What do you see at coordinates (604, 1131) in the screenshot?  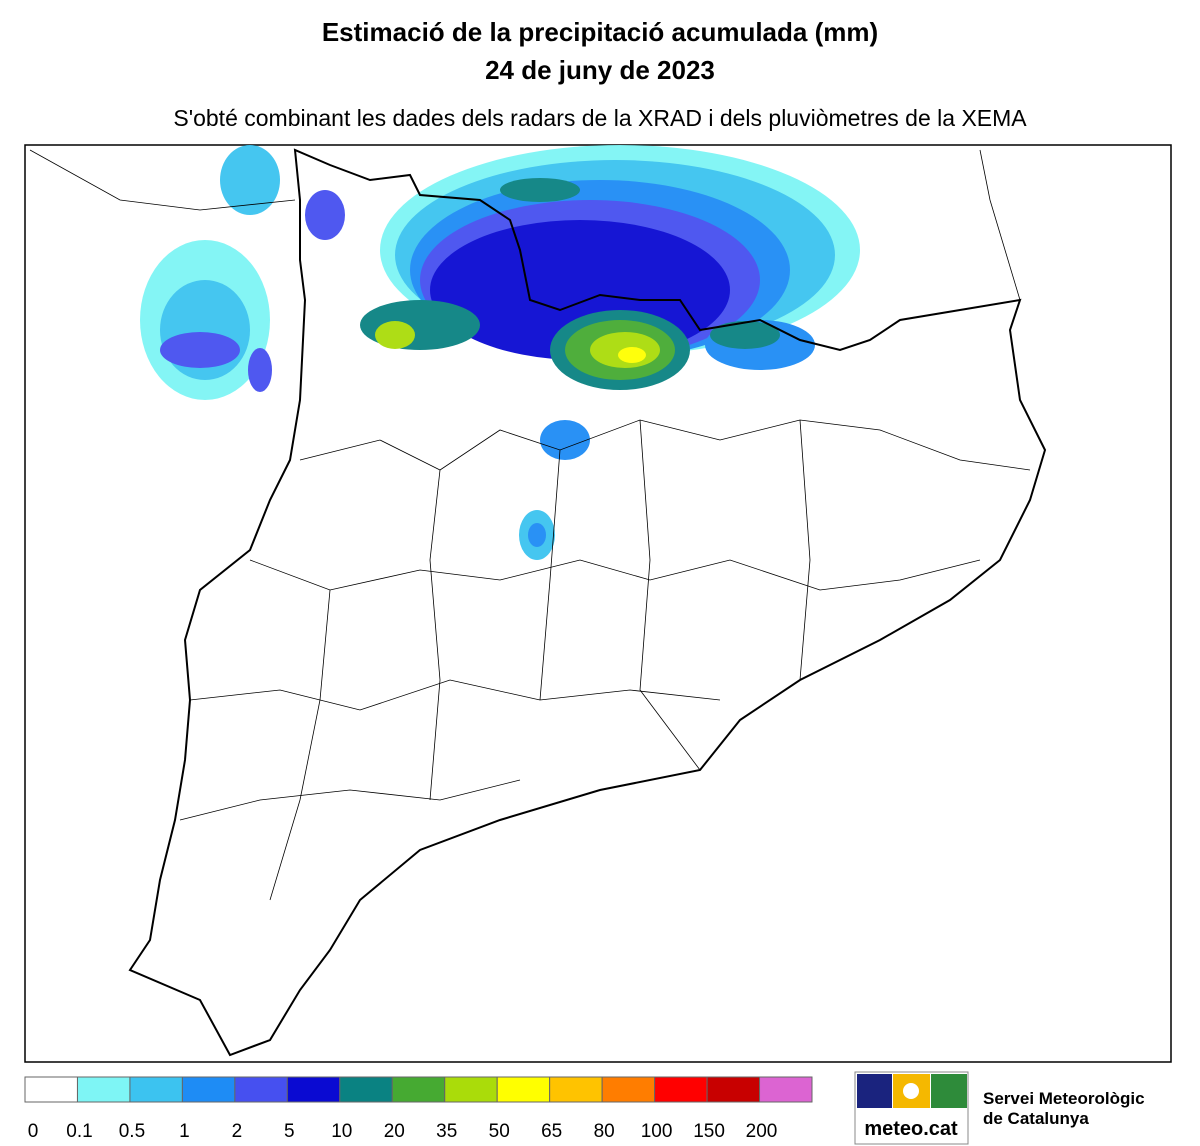 I see `legend-label: 80` at bounding box center [604, 1131].